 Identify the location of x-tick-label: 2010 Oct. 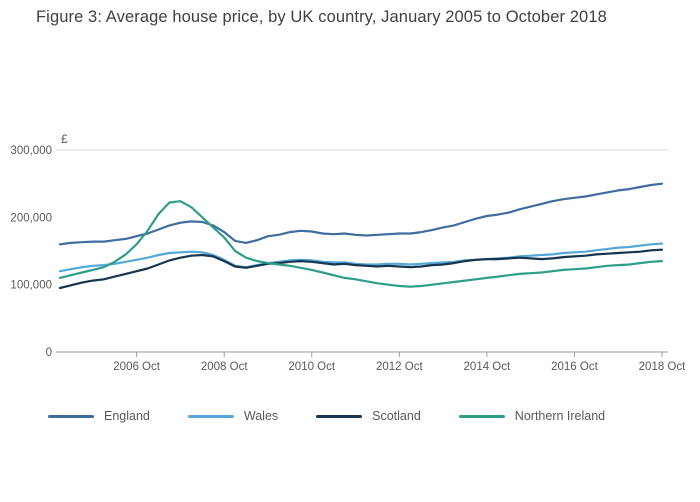
(311, 367).